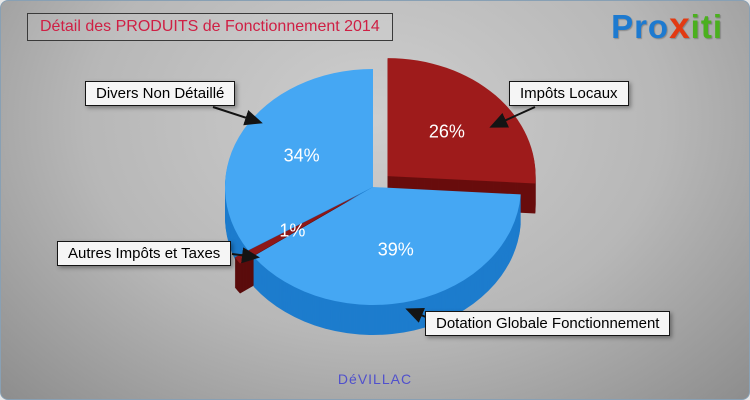  Describe the element at coordinates (375, 379) in the screenshot. I see `footer-commune-label: DéVILLAC` at that location.